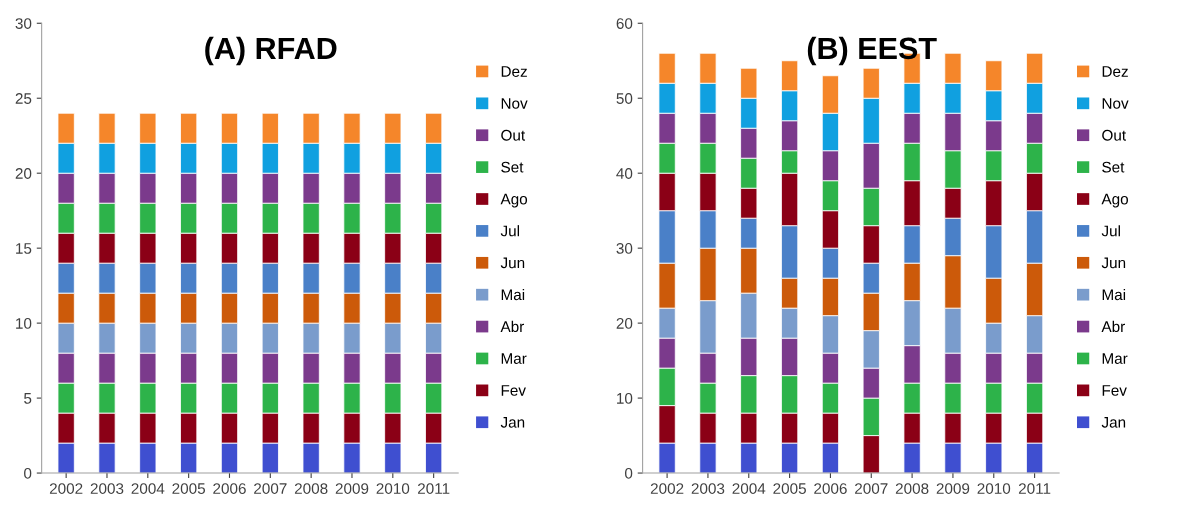 Image resolution: width=1190 pixels, height=517 pixels. I want to click on y-tick-label: 5, so click(28, 398).